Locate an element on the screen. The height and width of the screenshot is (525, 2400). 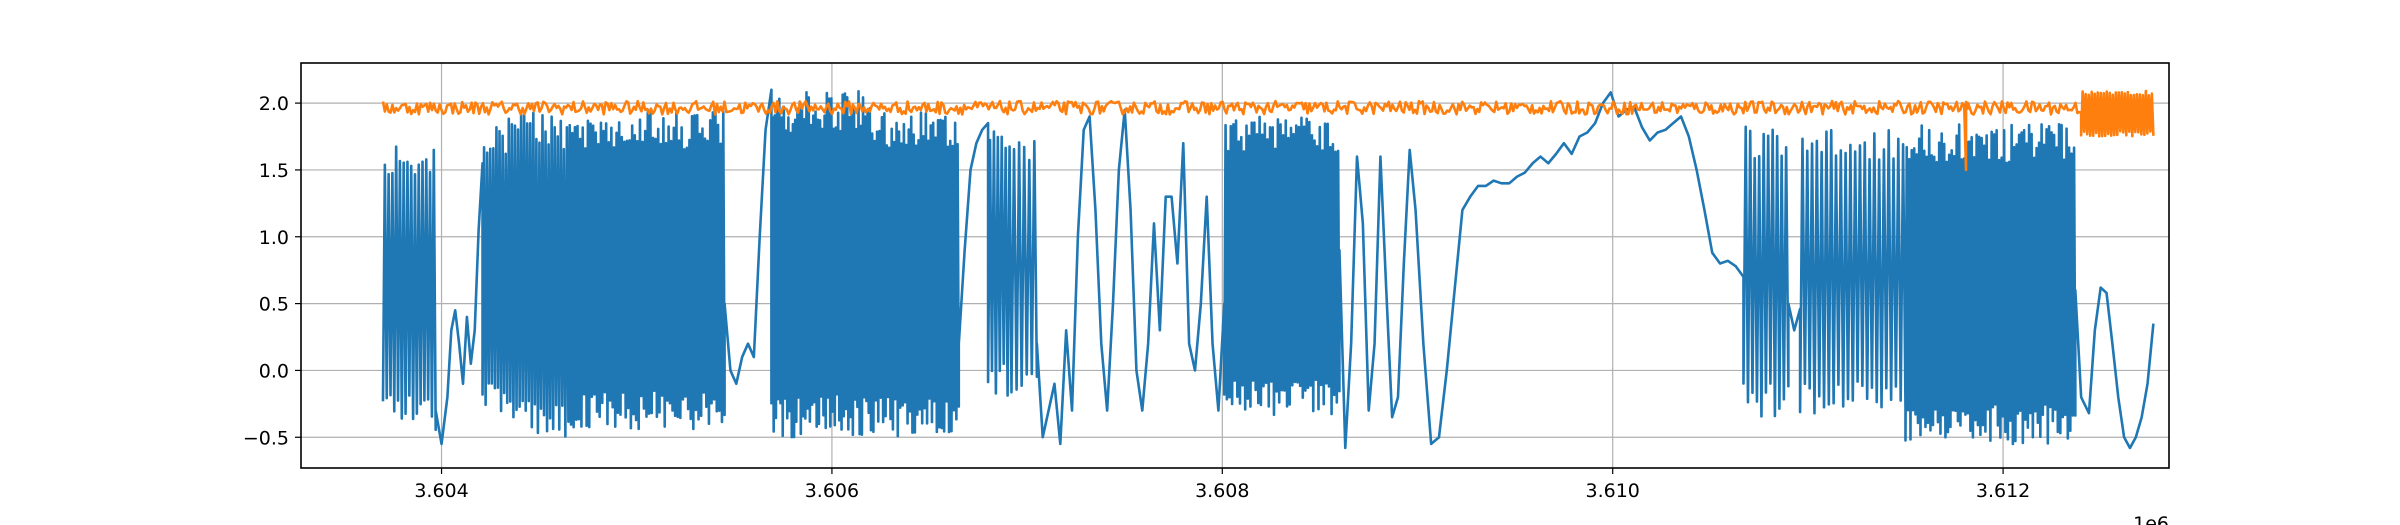
x-tick-label: 3.604 is located at coordinates (441, 491).